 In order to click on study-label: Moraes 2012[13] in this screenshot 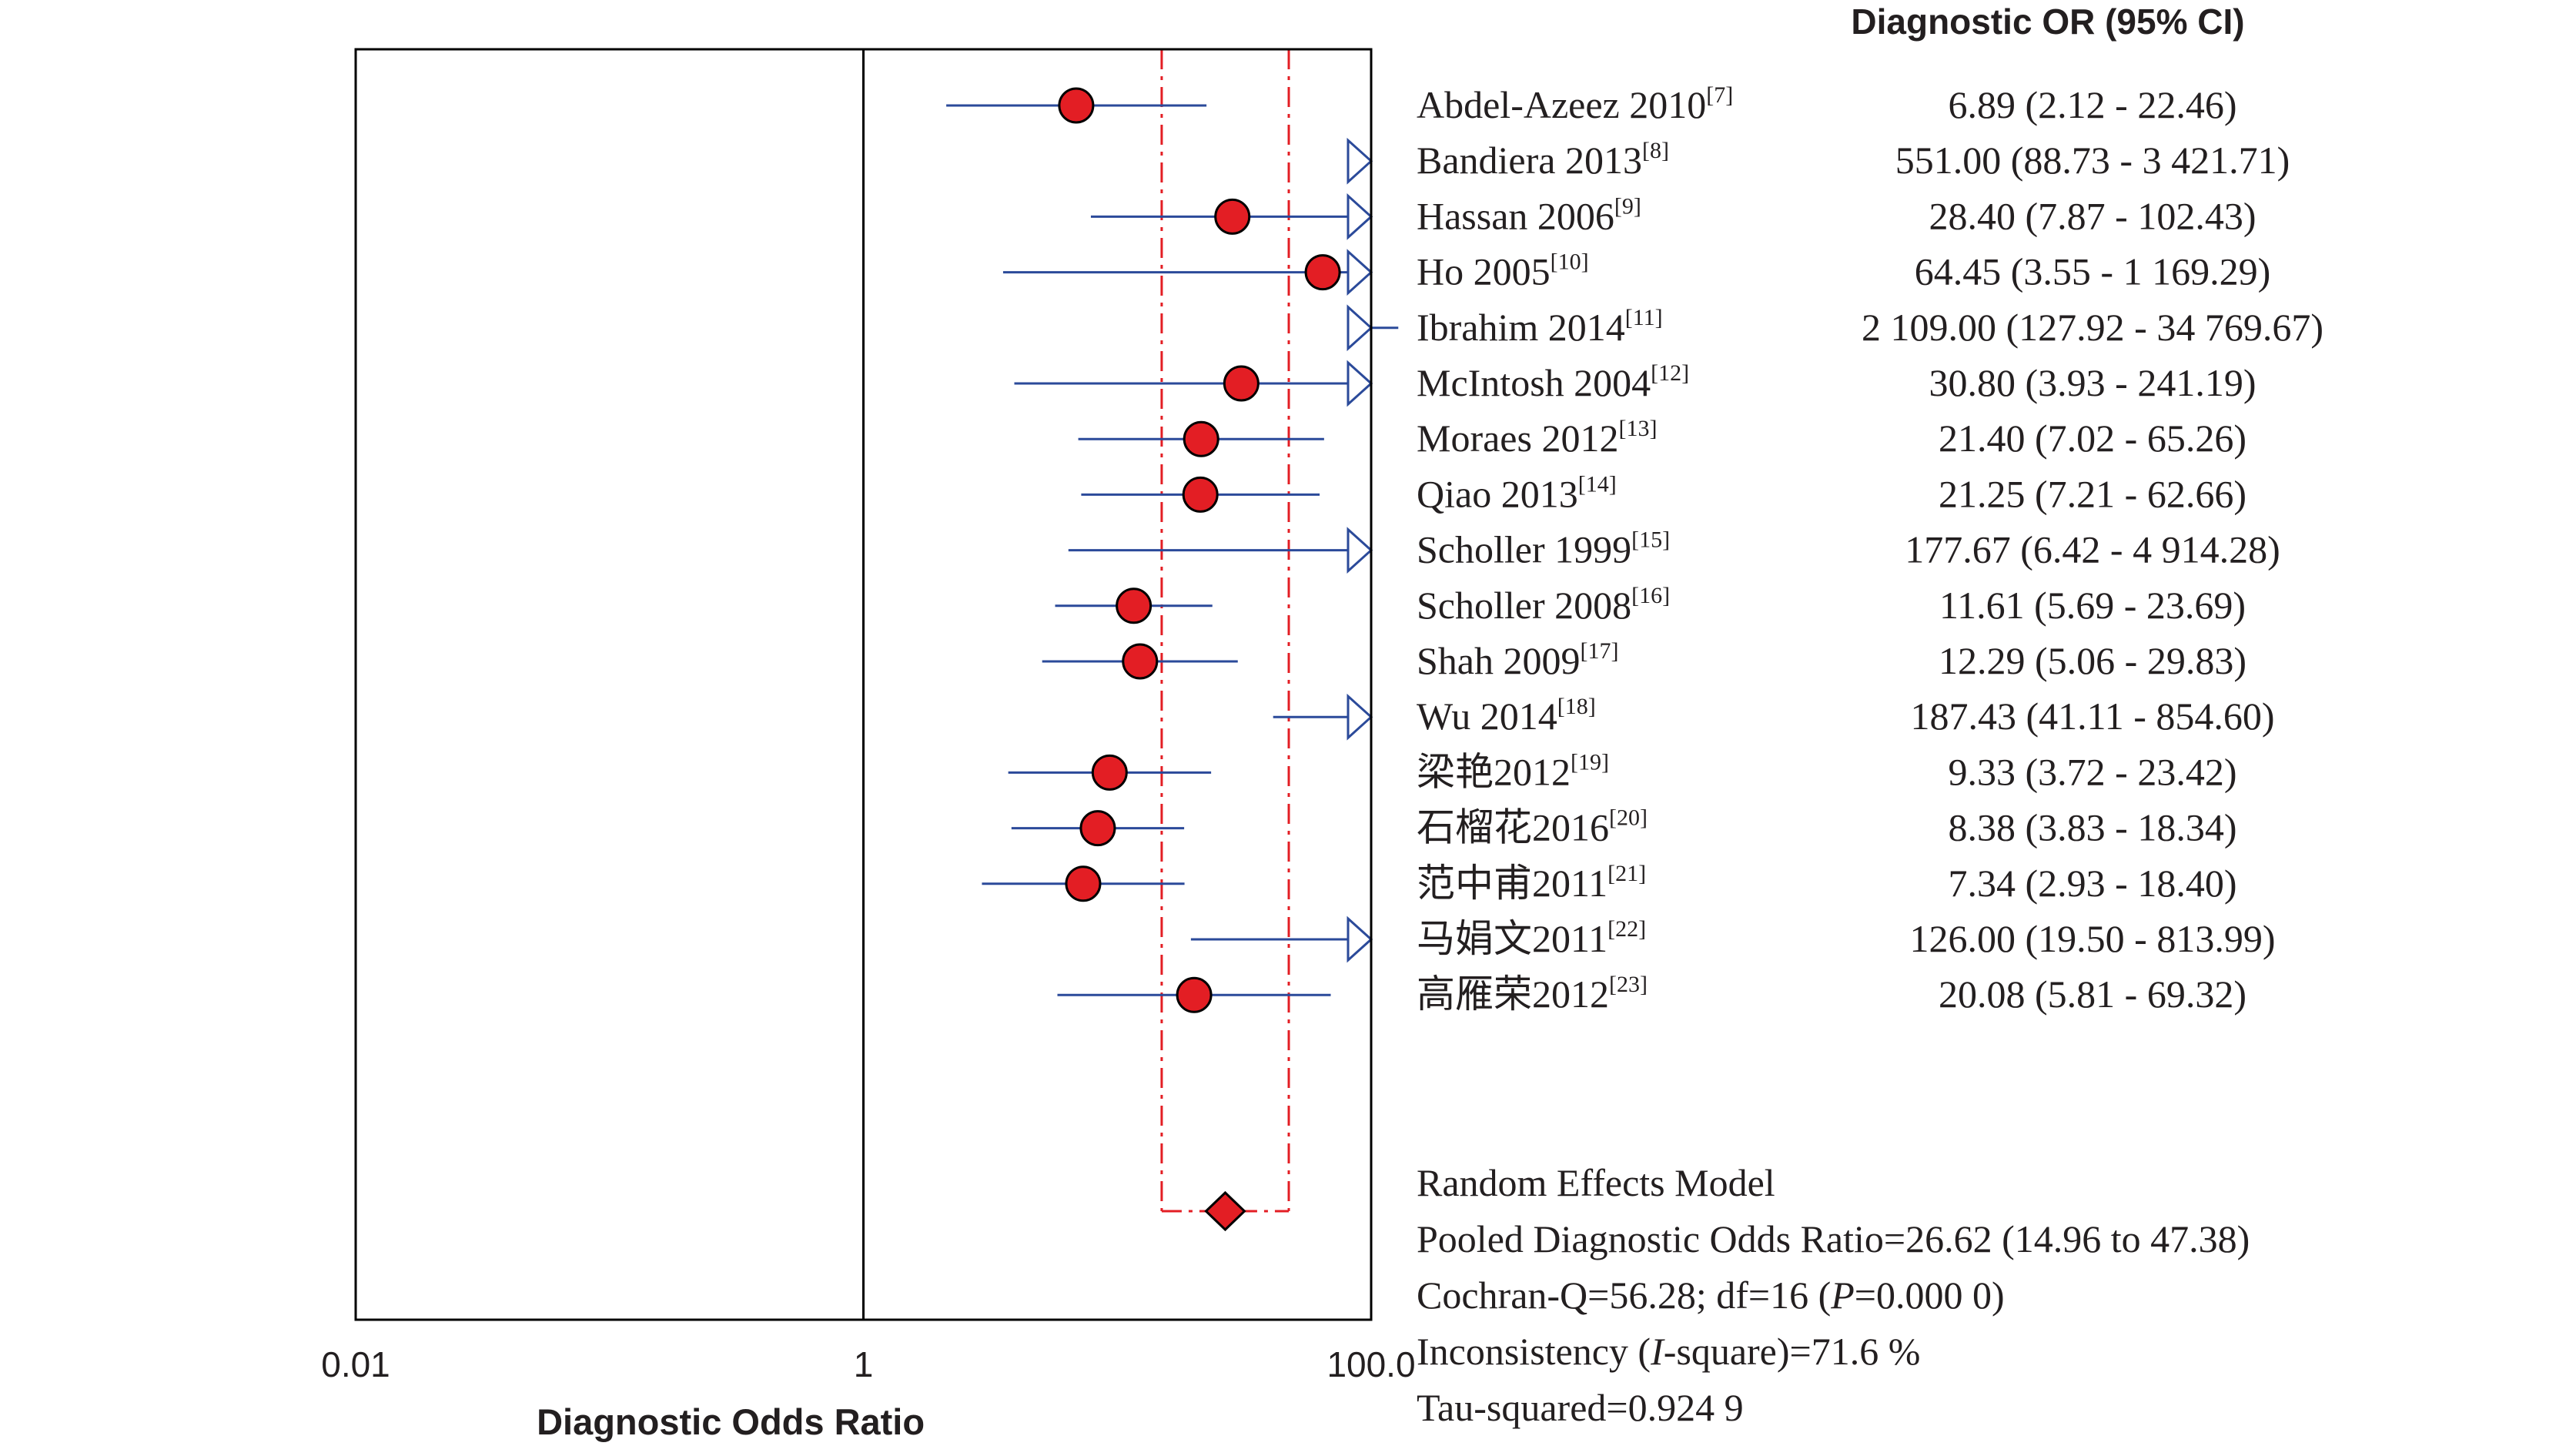, I will do `click(1537, 438)`.